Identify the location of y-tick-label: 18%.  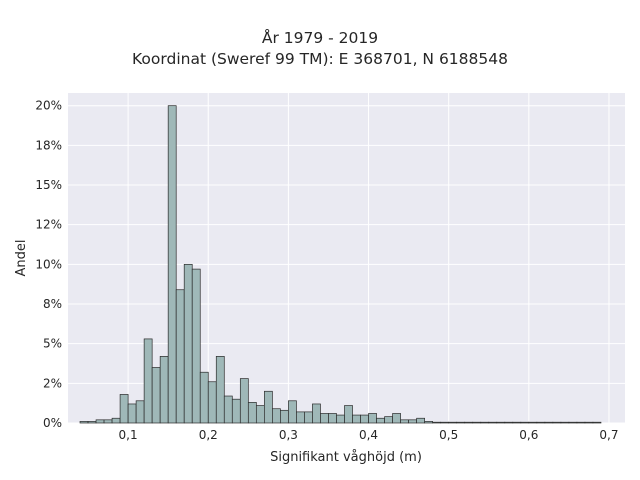
(48, 145).